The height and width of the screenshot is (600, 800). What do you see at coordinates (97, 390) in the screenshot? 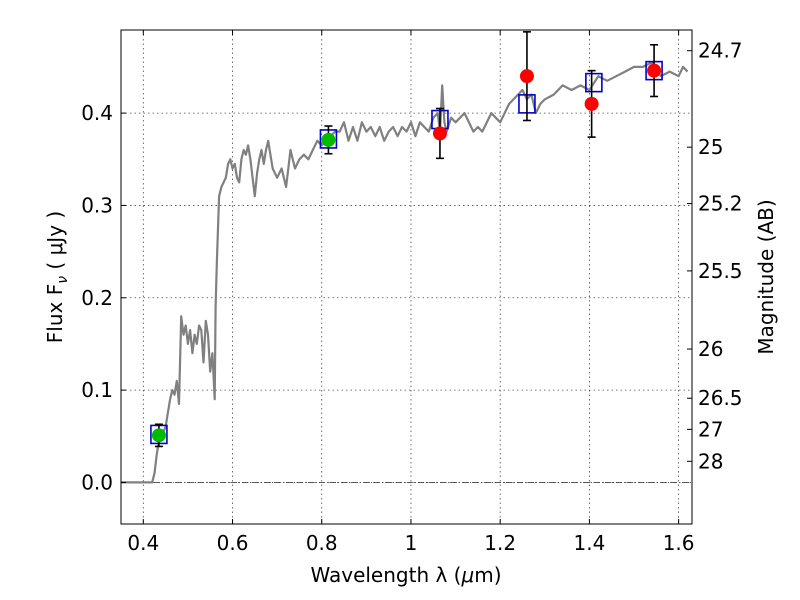
I see `y-tick-label: 0.1` at bounding box center [97, 390].